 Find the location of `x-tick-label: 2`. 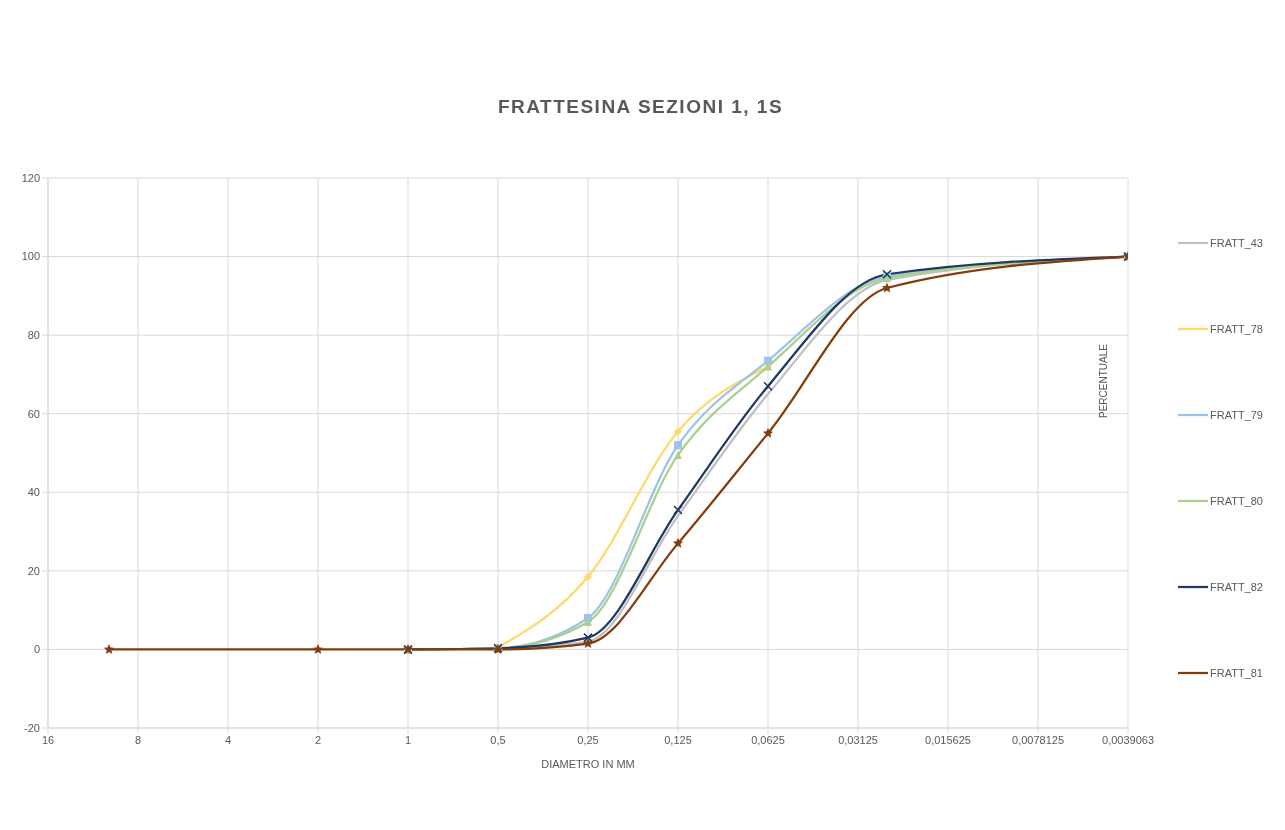

x-tick-label: 2 is located at coordinates (318, 739).